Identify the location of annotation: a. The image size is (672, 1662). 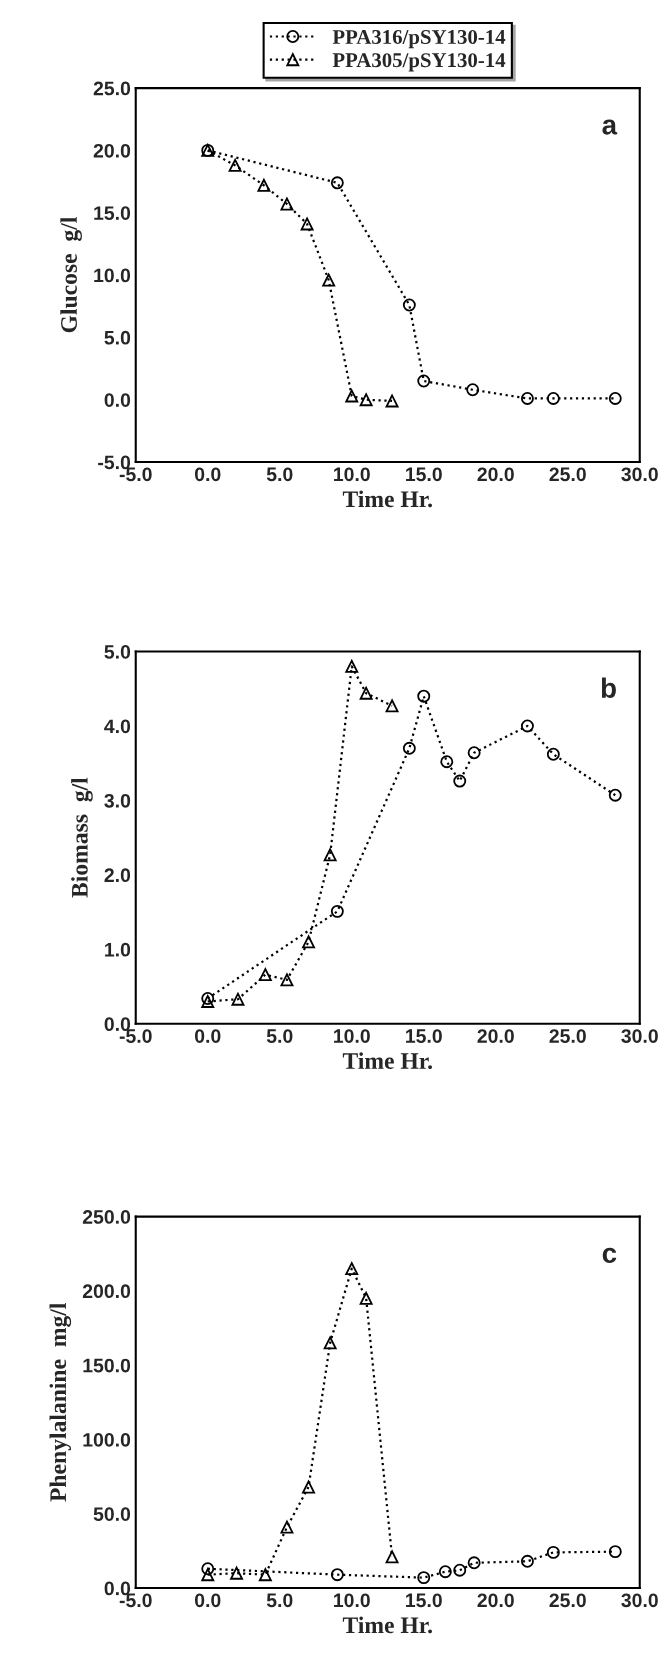
(610, 127).